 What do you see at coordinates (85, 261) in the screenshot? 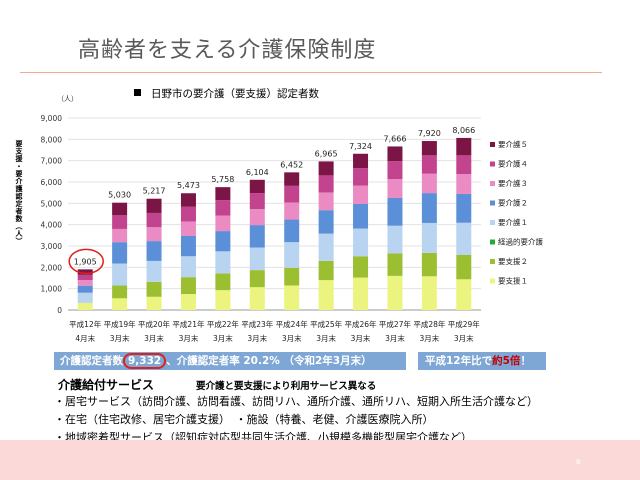
I see `bar-total-label: 1,905` at bounding box center [85, 261].